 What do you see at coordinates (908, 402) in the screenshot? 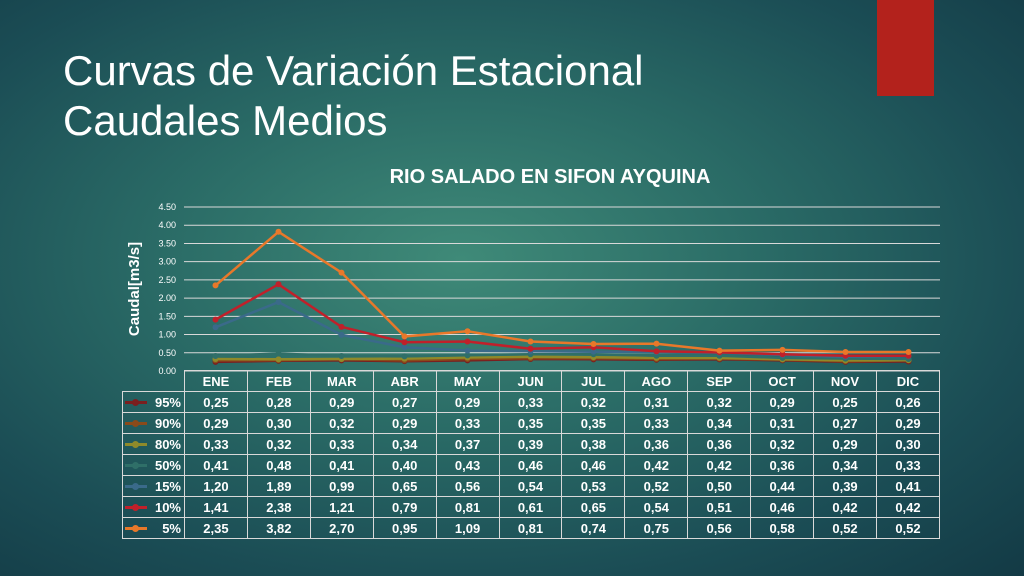
I see `data-label: 0,26` at bounding box center [908, 402].